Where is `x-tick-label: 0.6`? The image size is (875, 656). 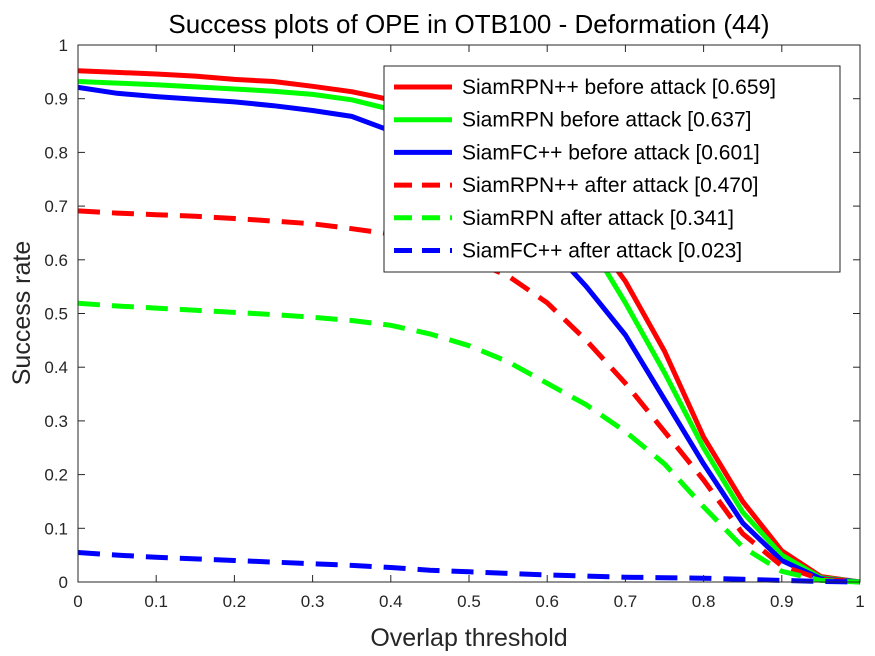
x-tick-label: 0.6 is located at coordinates (547, 601).